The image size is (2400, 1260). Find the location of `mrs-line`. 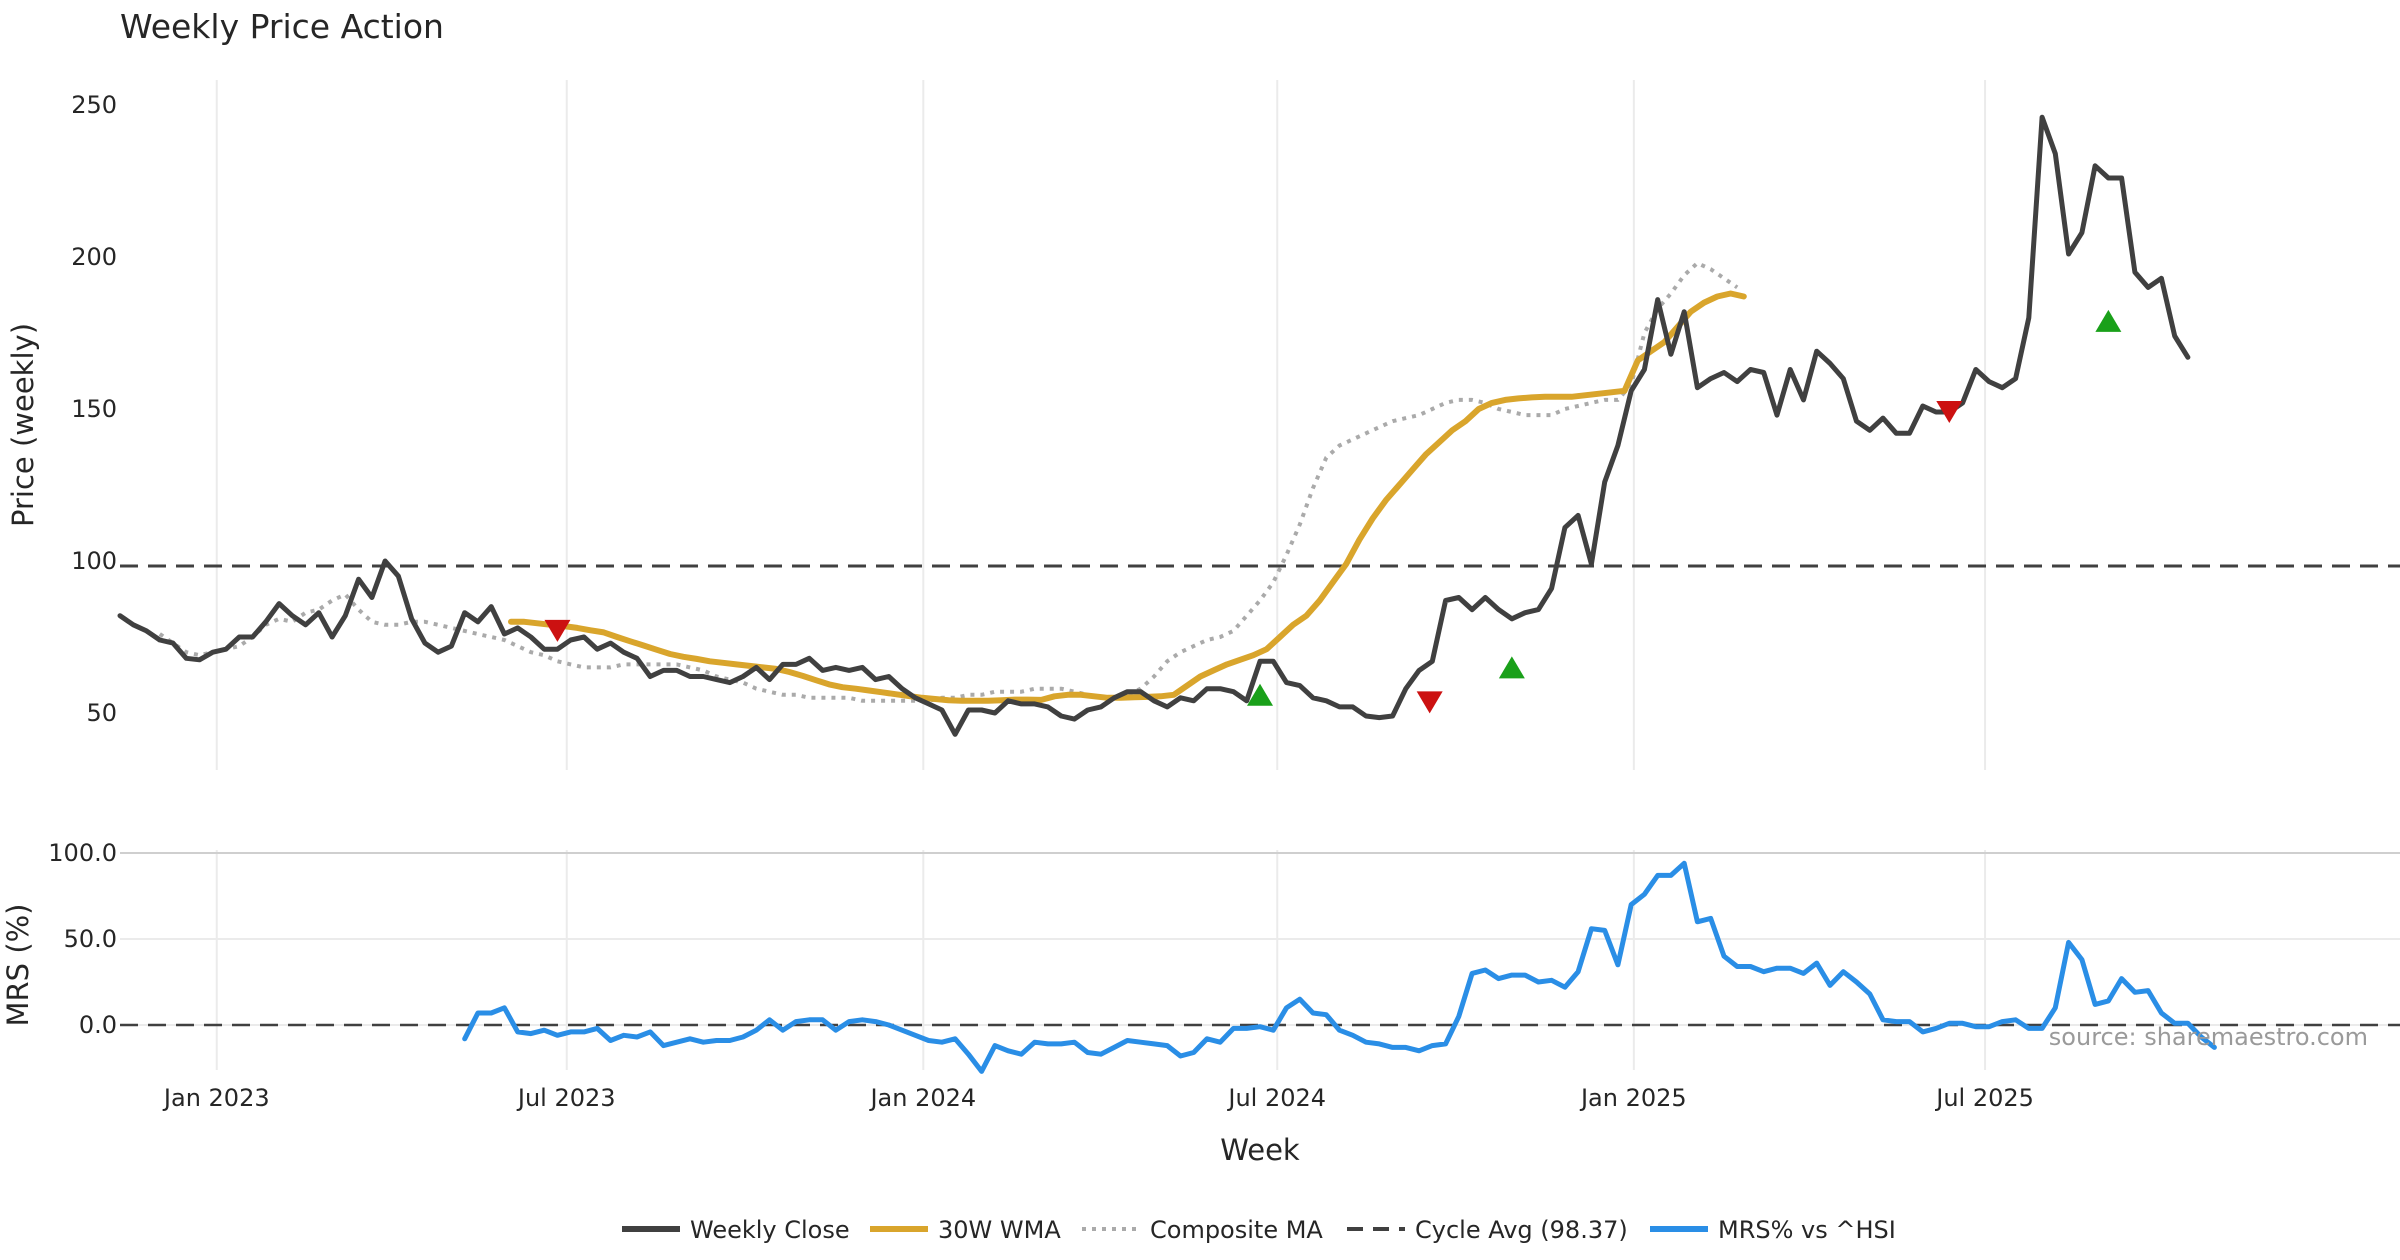

mrs-line is located at coordinates (1339, 967).